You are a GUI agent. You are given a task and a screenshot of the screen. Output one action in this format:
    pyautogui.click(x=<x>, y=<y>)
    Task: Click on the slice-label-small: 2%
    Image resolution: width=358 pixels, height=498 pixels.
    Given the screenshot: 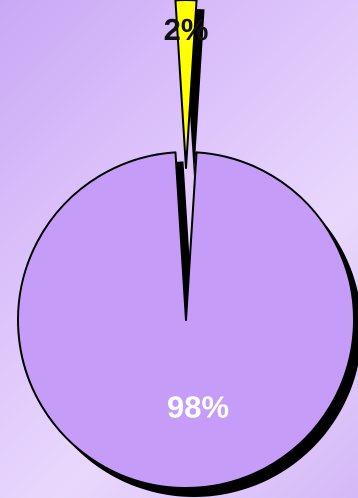 What is the action you would take?
    pyautogui.click(x=186, y=29)
    